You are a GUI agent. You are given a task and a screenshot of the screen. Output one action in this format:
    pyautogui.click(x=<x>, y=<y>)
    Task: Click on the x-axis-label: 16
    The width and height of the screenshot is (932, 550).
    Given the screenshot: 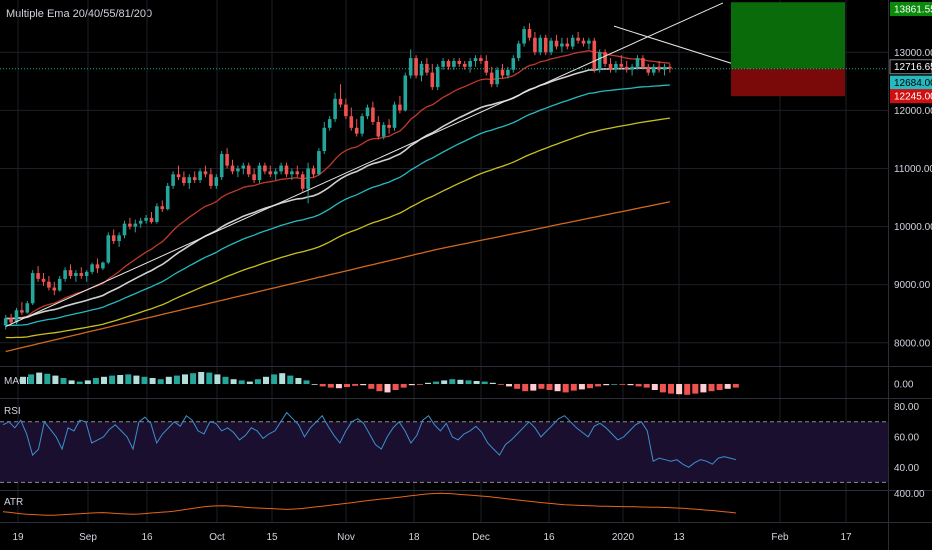 What is the action you would take?
    pyautogui.click(x=549, y=537)
    